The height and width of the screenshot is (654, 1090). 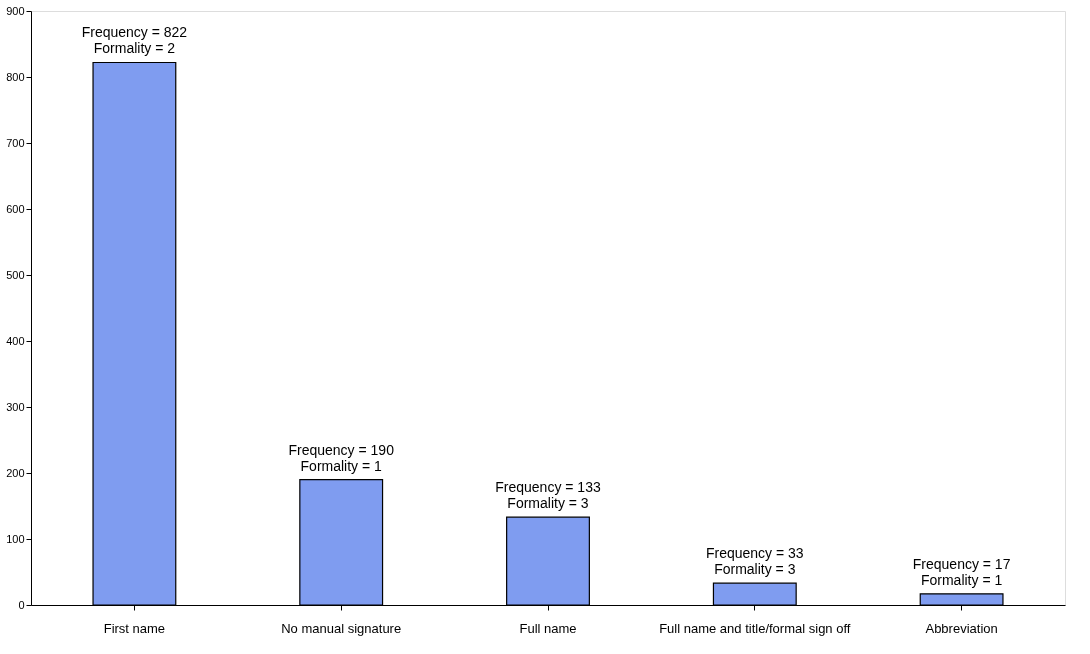 I want to click on x-tick-label: No manual signature, so click(x=341, y=628).